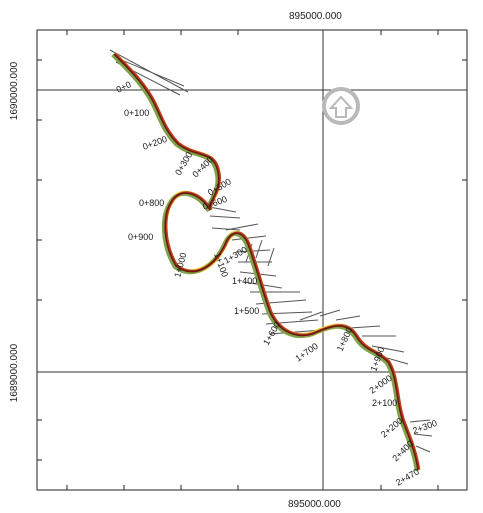  Describe the element at coordinates (341, 106) in the screenshot. I see `up-arrow-icon` at that location.